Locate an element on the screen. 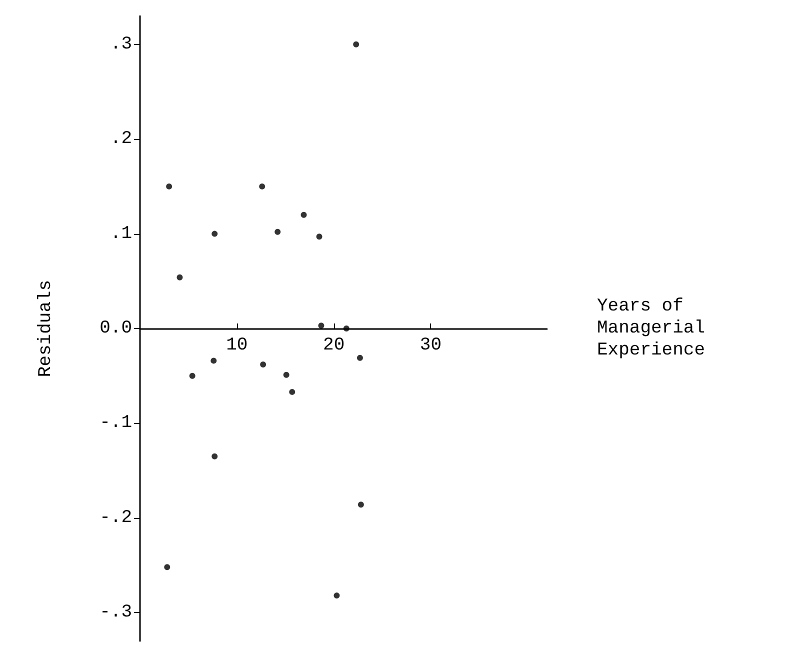 Image resolution: width=803 pixels, height=659 pixels. x-axis-title: Years of Managerial Experience is located at coordinates (651, 328).